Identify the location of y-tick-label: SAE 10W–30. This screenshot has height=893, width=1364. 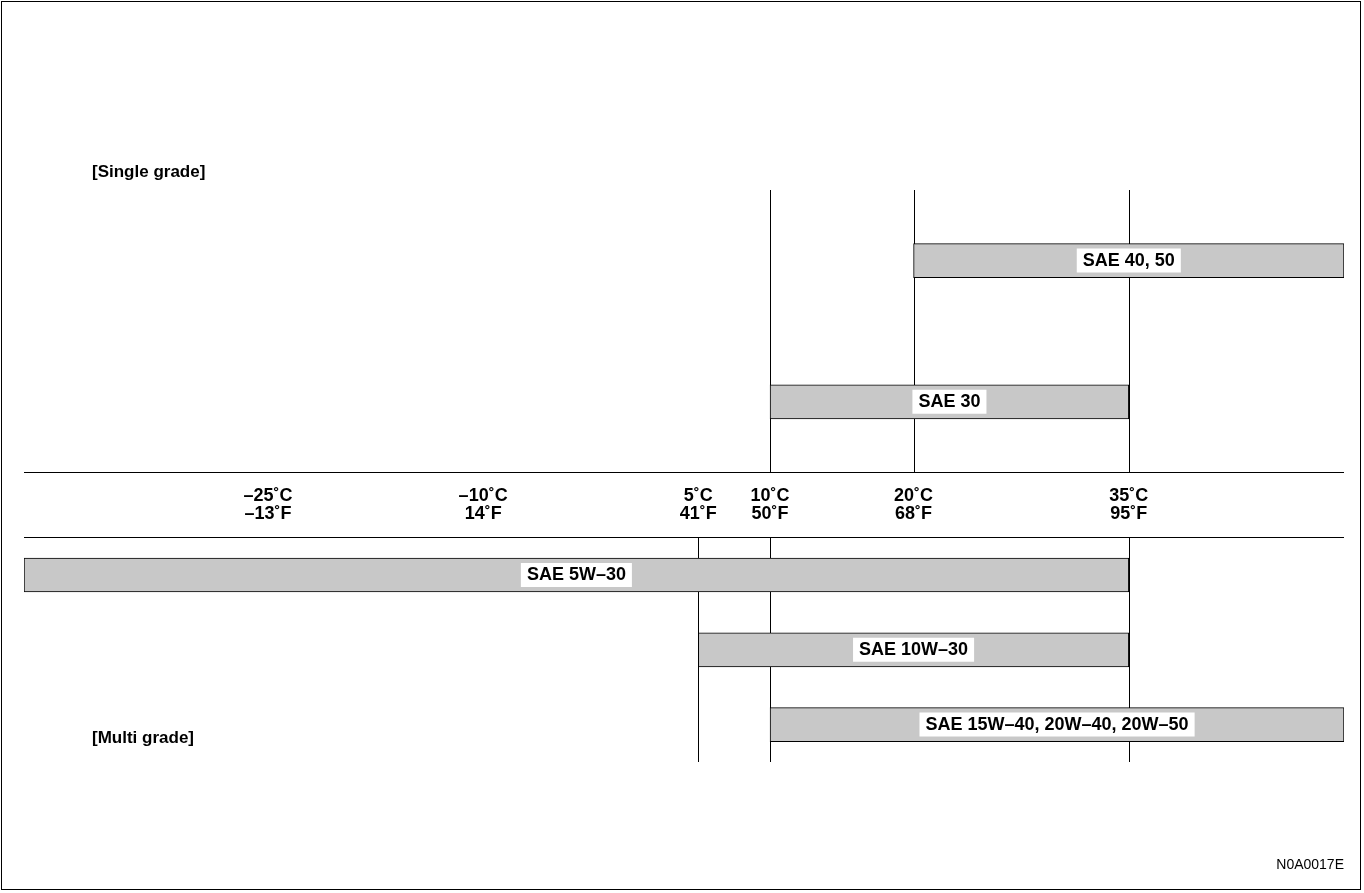
(914, 648).